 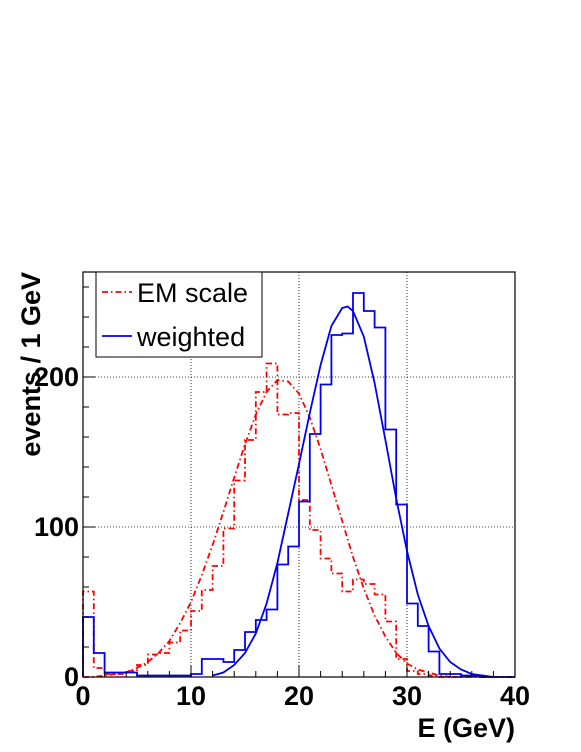 What do you see at coordinates (71, 677) in the screenshot?
I see `y-tick-label: 0` at bounding box center [71, 677].